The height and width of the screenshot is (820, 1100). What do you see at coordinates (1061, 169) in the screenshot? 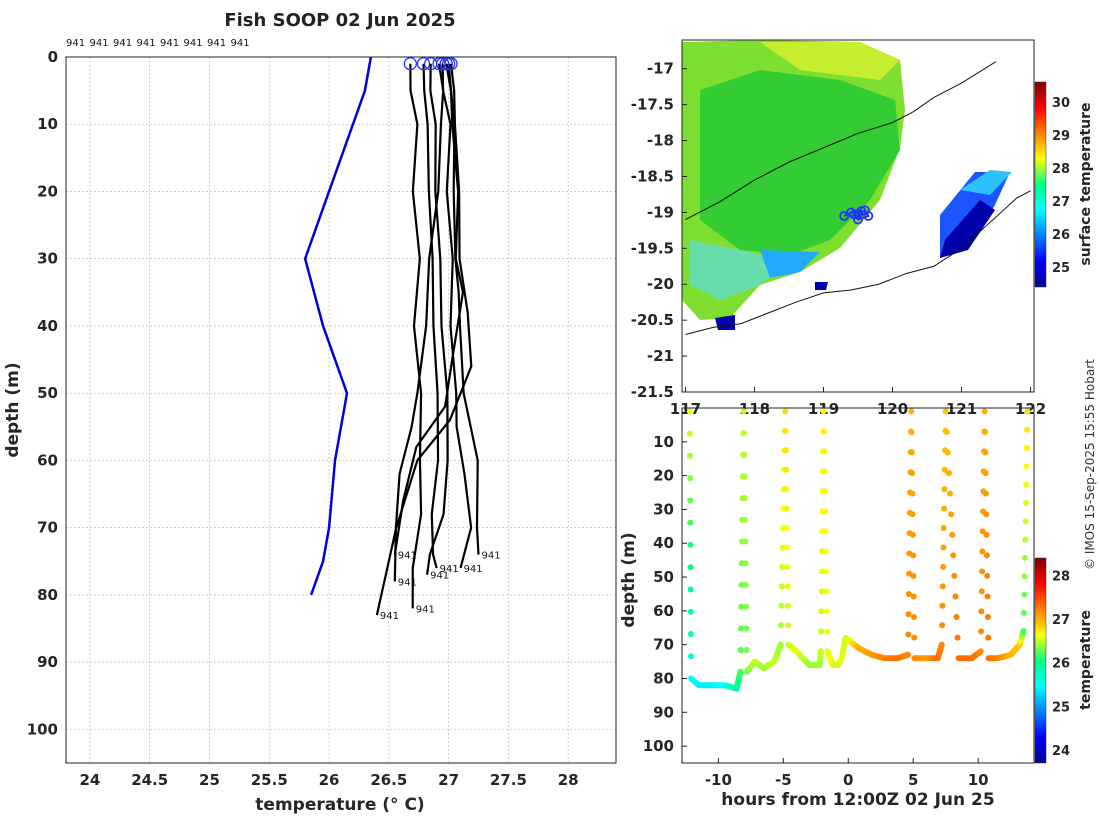
I see `surface-temperature-colorbar-tick-label: 28` at bounding box center [1061, 169].